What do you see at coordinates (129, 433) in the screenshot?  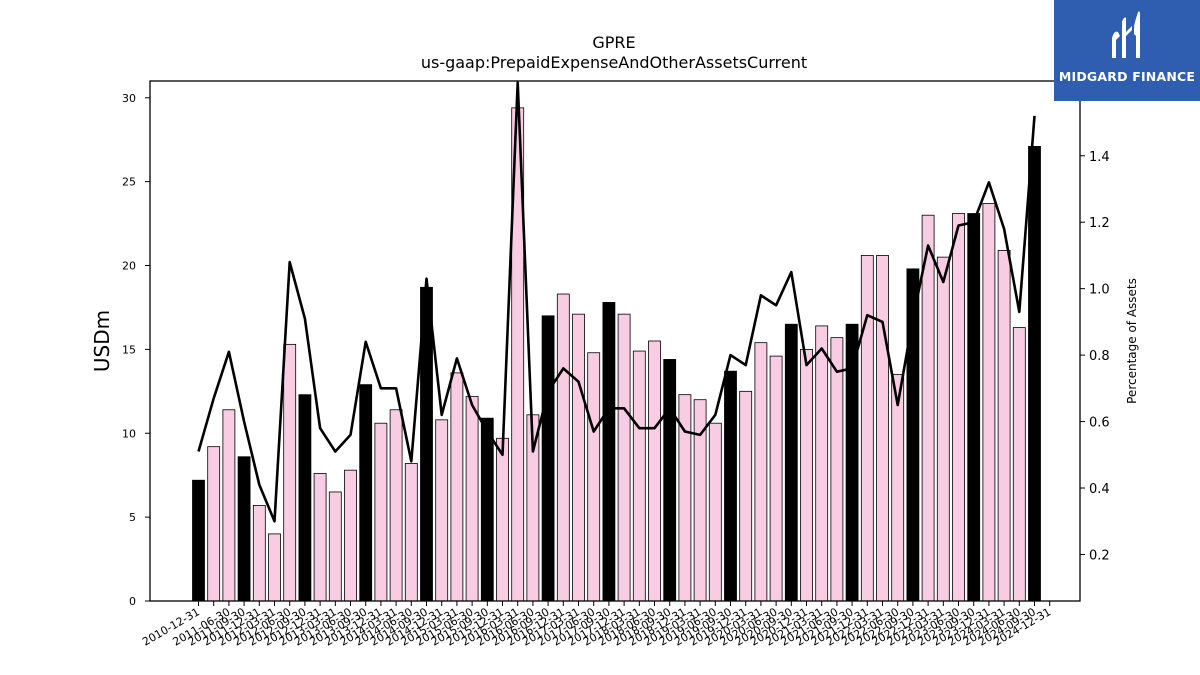 I see `y-tick-label-10: 10` at bounding box center [129, 433].